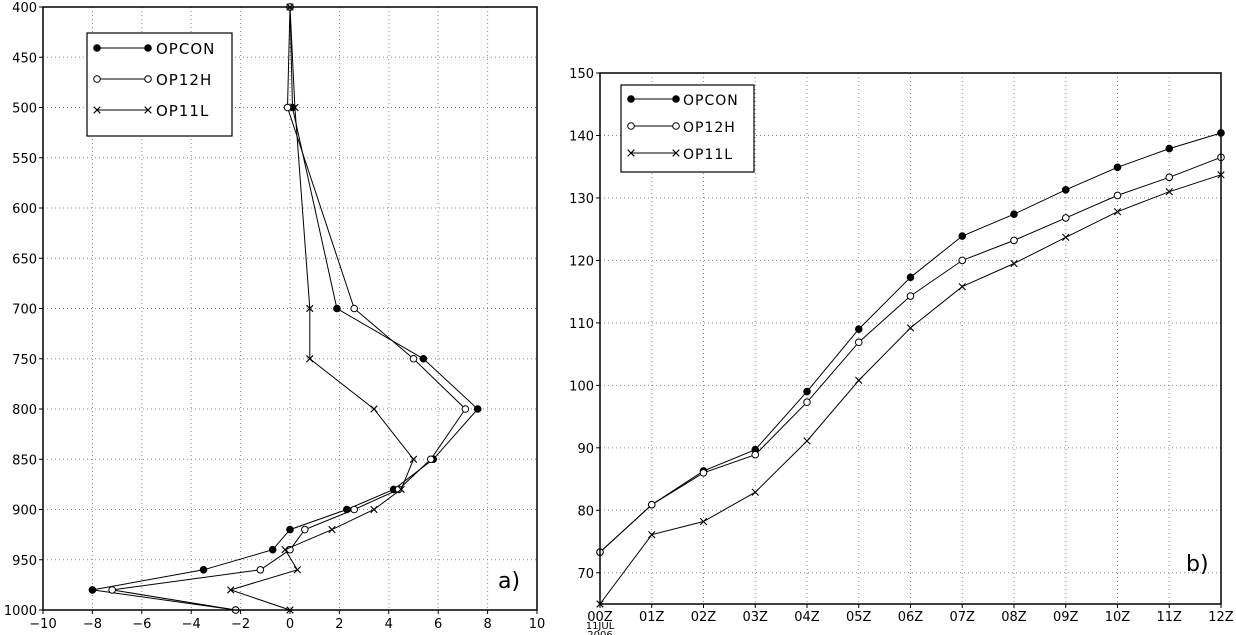  I want to click on y-tick-label: 950, so click(24, 561).